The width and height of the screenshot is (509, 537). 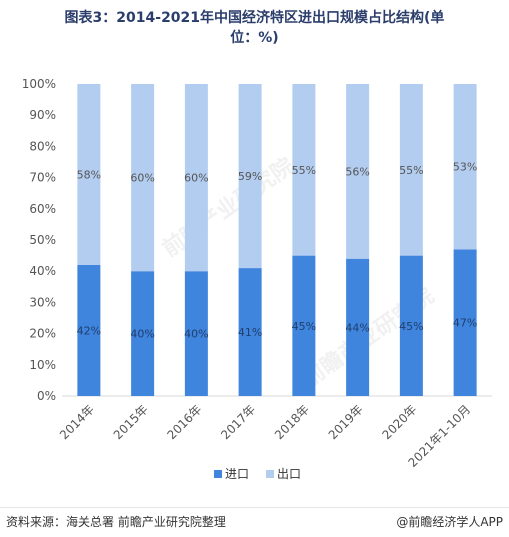 What do you see at coordinates (131, 422) in the screenshot?
I see `x-tick-label: 2015年` at bounding box center [131, 422].